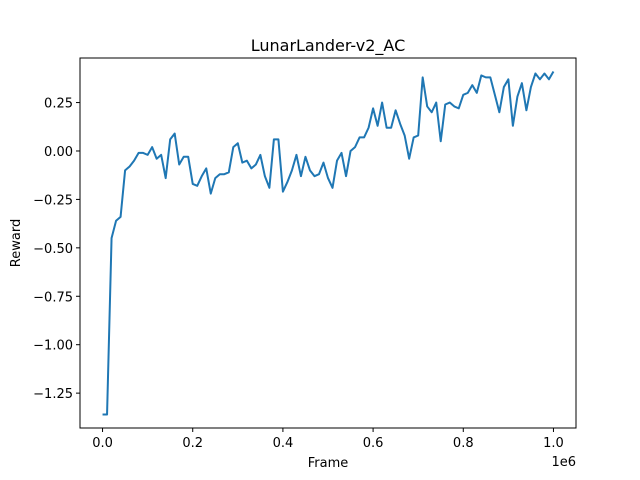 The width and height of the screenshot is (640, 480). I want to click on y-tick-label: −0.25, so click(53, 200).